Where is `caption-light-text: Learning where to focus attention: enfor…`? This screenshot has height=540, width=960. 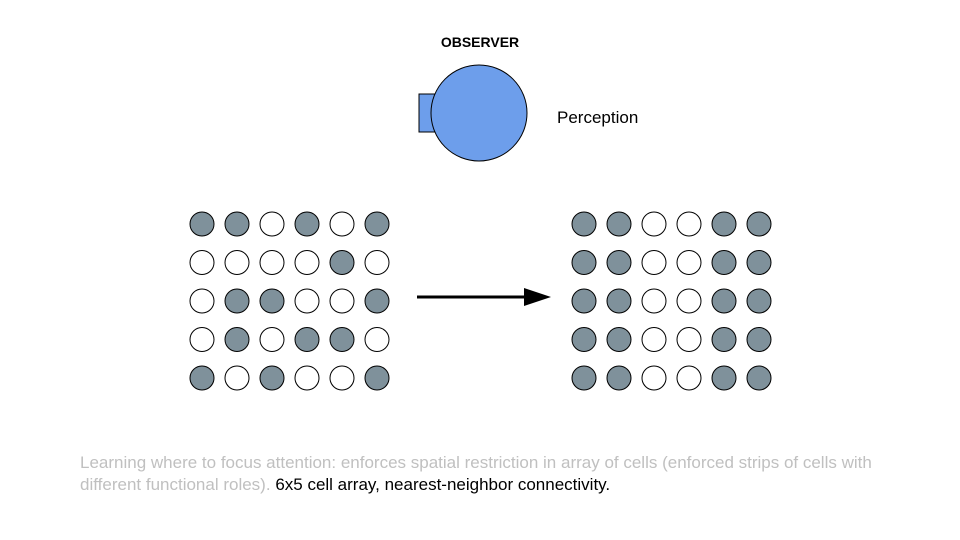 caption-light-text: Learning where to focus attention: enfor… is located at coordinates (476, 473).